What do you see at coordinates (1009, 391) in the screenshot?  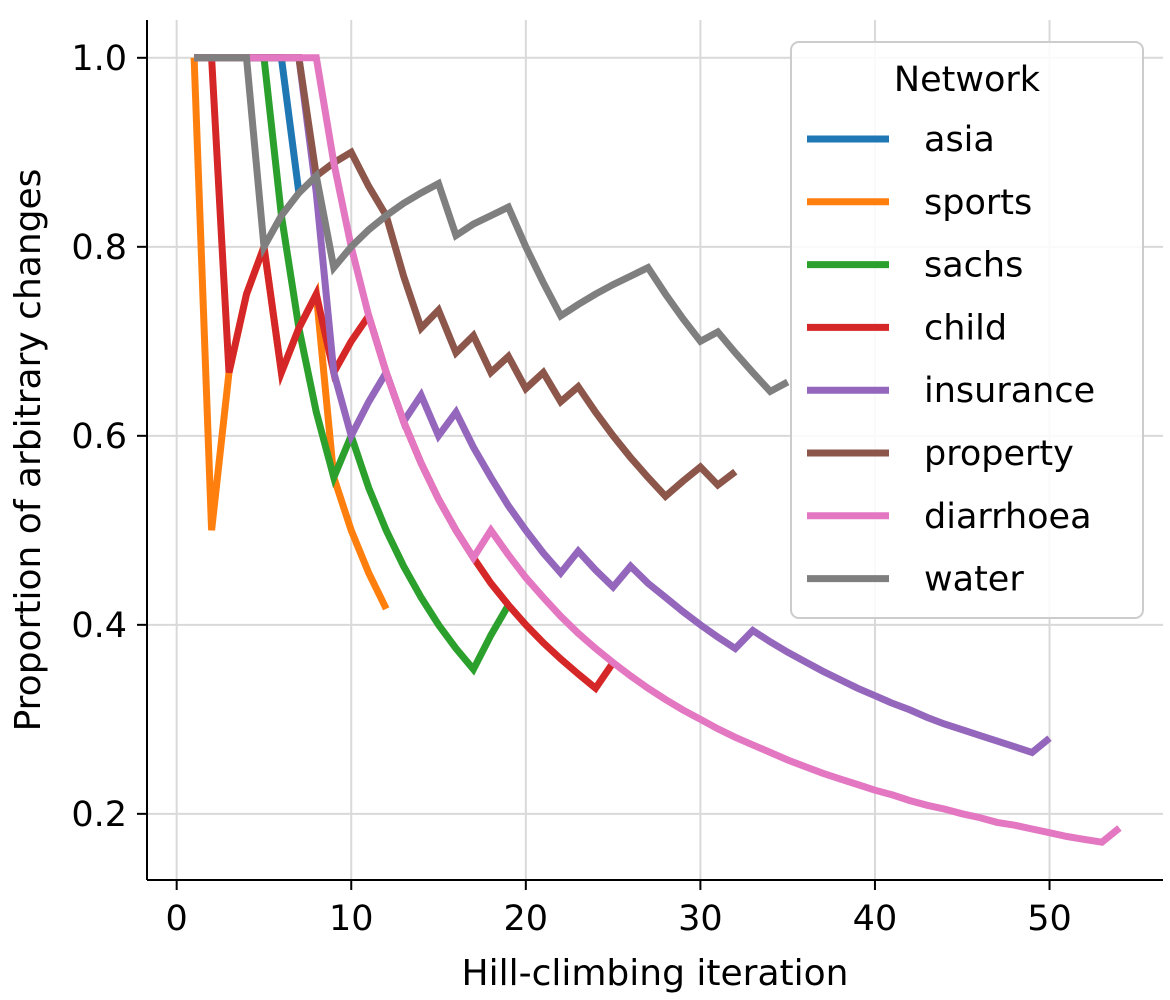 I see `legend-label-insurance: insurance` at bounding box center [1009, 391].